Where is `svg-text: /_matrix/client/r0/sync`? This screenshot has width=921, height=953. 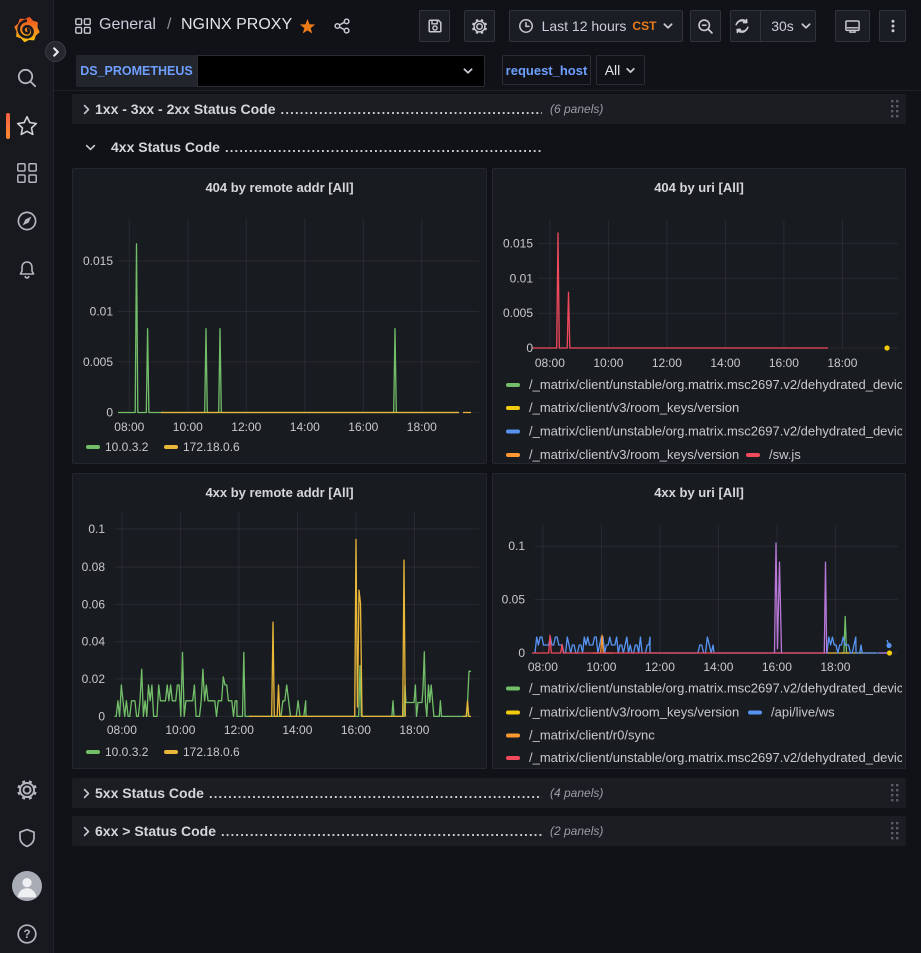
svg-text: /_matrix/client/r0/sync is located at coordinates (592, 735).